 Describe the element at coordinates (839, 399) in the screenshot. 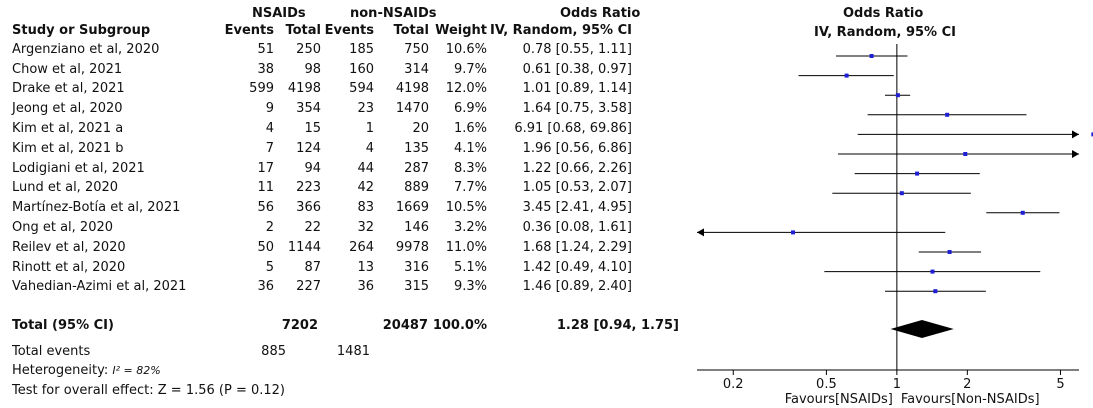

I see `favours-left-label: Favours[NSAIDs]` at that location.